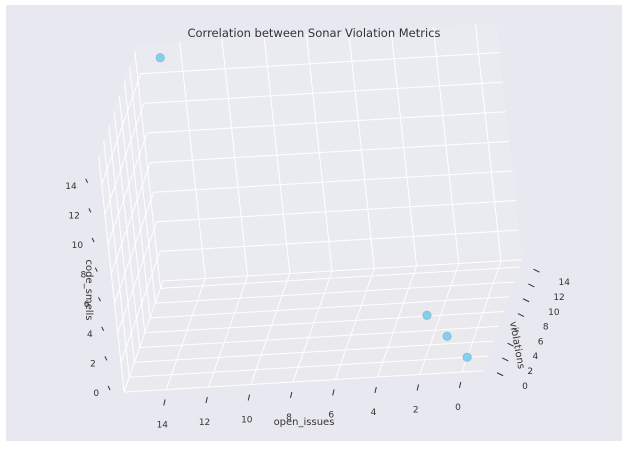 This screenshot has width=628, height=453. What do you see at coordinates (558, 298) in the screenshot?
I see `y-tick-label: 12` at bounding box center [558, 298].